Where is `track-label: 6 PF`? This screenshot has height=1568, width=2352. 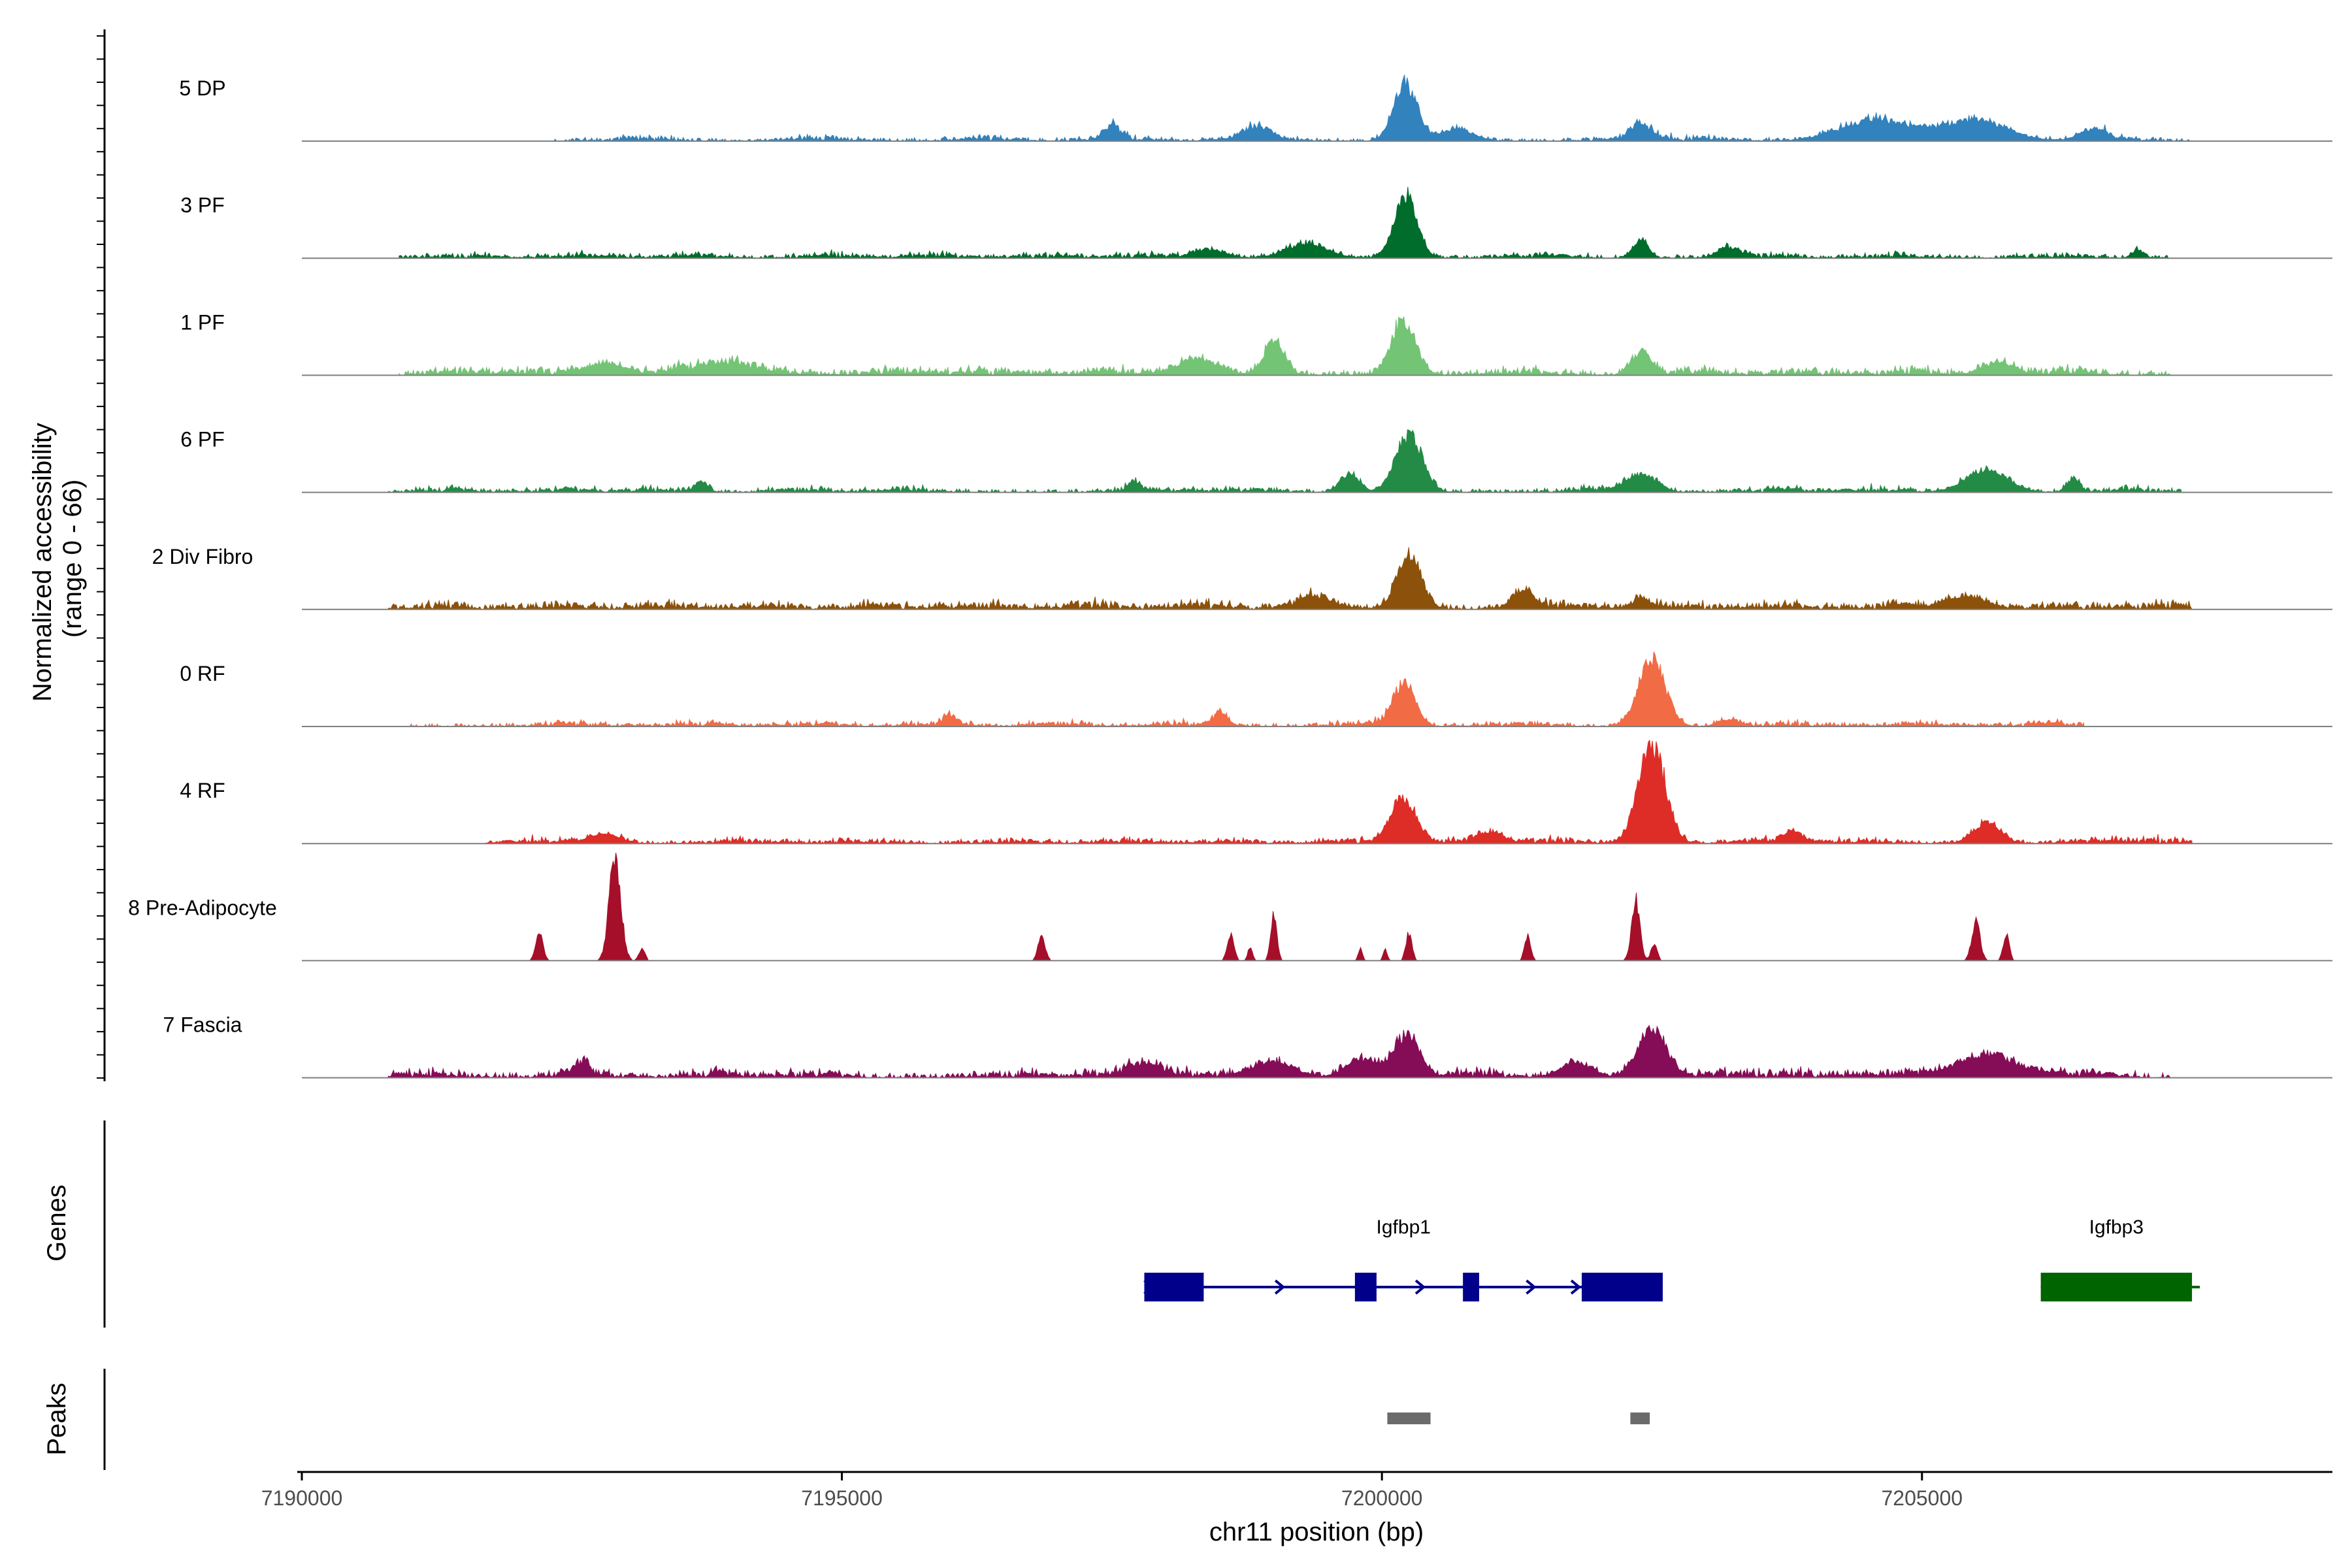 track-label: 6 PF is located at coordinates (202, 439).